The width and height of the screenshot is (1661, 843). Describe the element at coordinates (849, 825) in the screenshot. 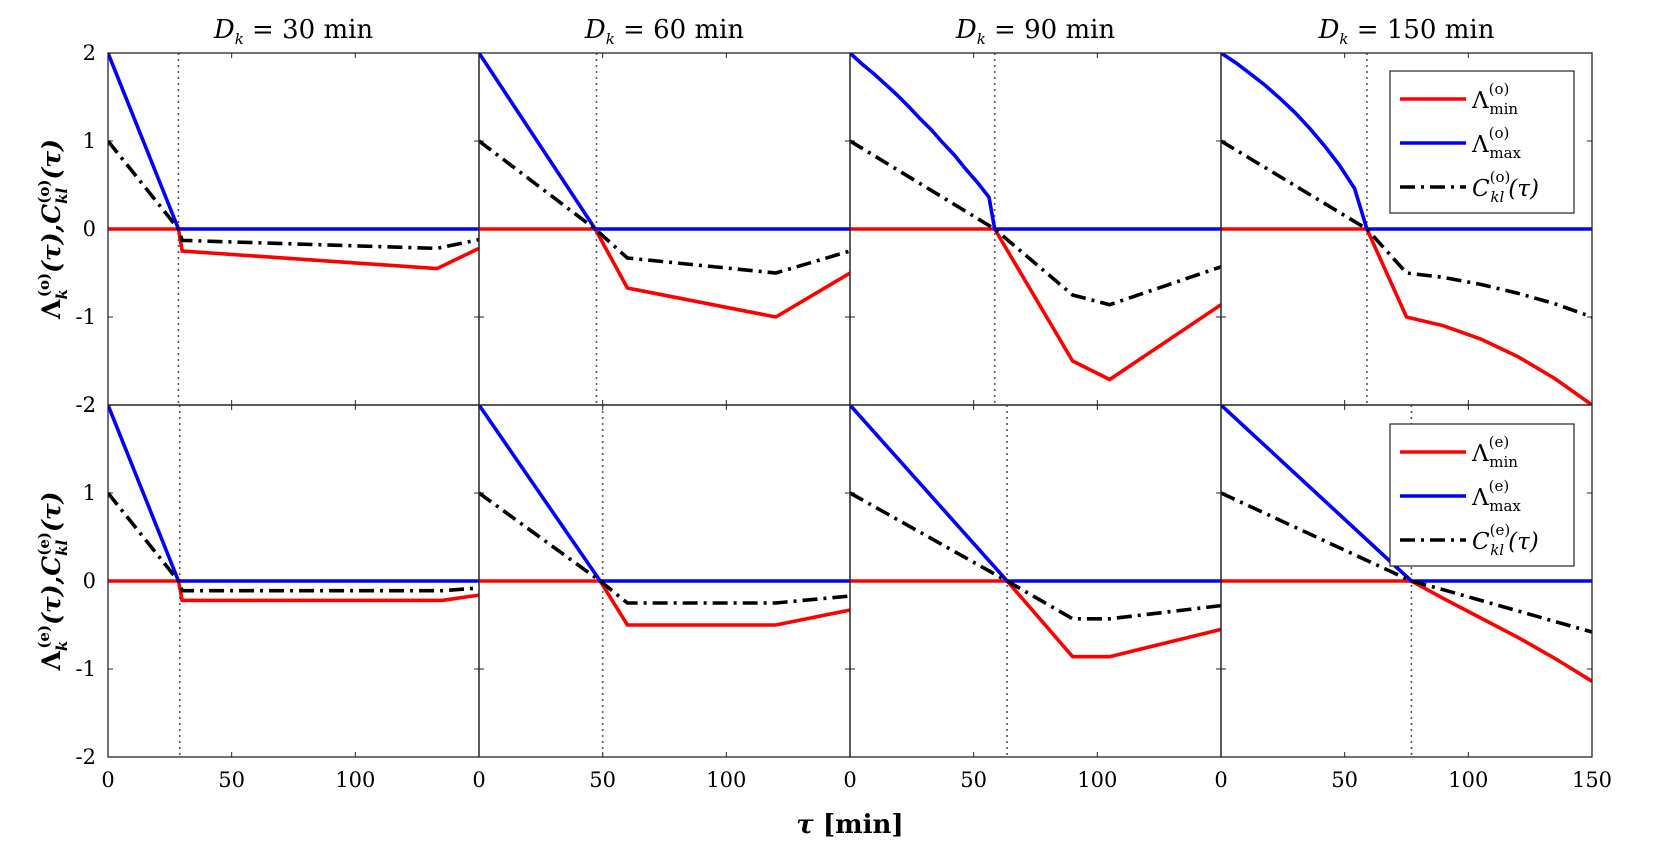

I see `x-axis-label: τ [min]` at that location.